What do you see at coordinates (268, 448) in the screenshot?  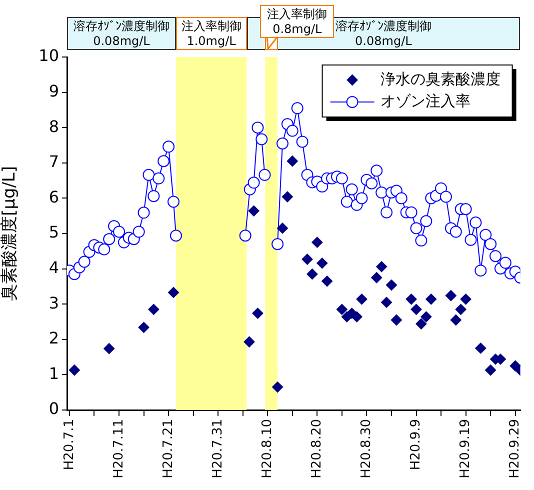 I see `x-tick-label: H20.8.10` at bounding box center [268, 448].